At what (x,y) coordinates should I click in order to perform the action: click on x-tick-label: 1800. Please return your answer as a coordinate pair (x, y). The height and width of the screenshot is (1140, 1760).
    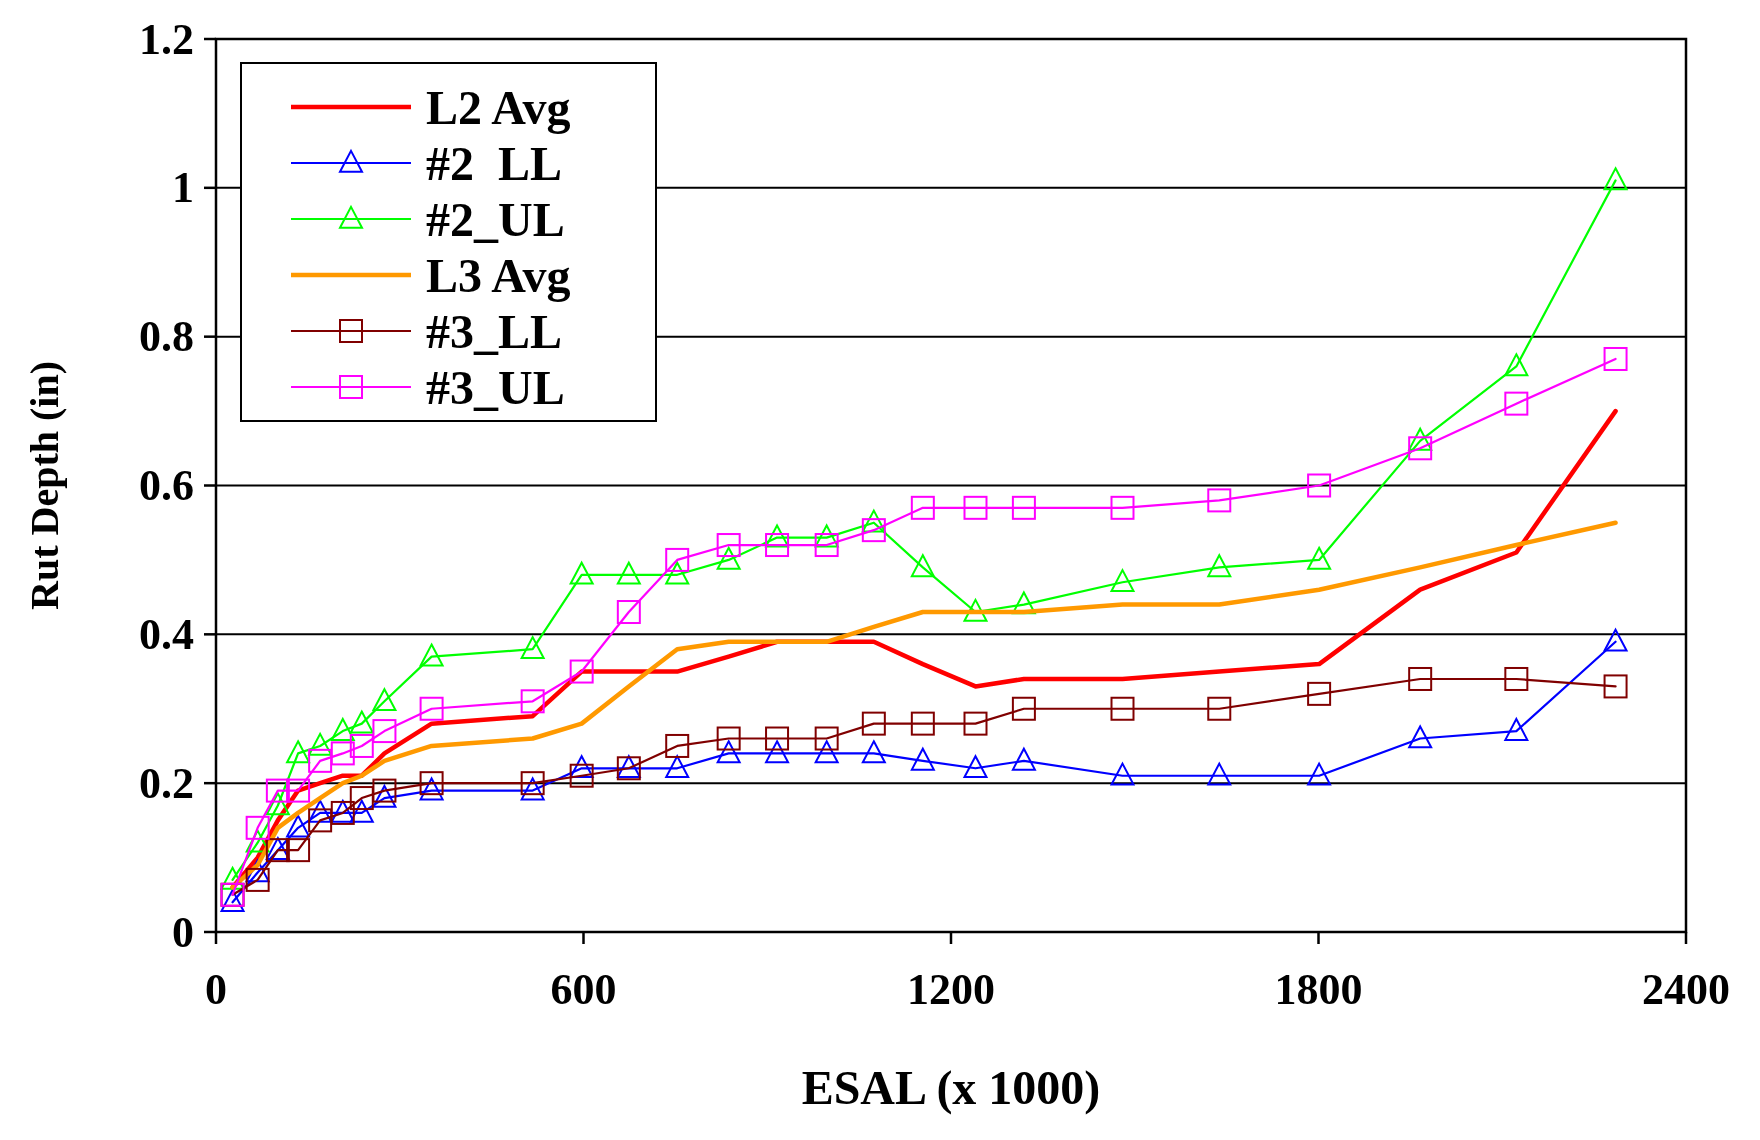
    Looking at the image, I should click on (1318, 989).